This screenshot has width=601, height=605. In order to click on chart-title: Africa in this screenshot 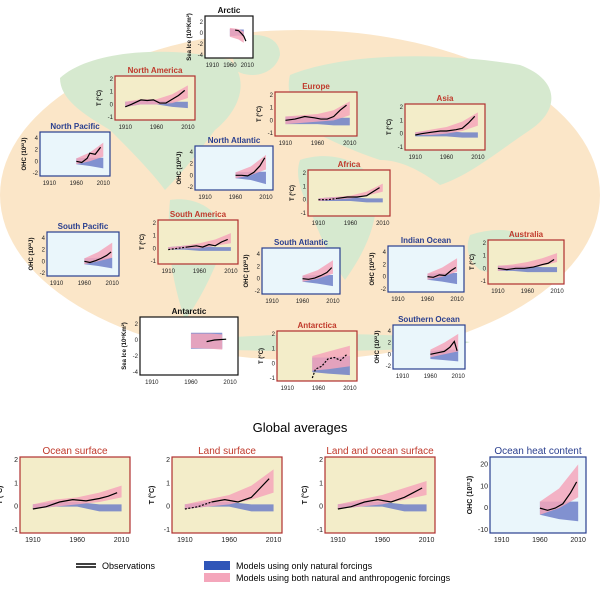, I will do `click(349, 164)`.